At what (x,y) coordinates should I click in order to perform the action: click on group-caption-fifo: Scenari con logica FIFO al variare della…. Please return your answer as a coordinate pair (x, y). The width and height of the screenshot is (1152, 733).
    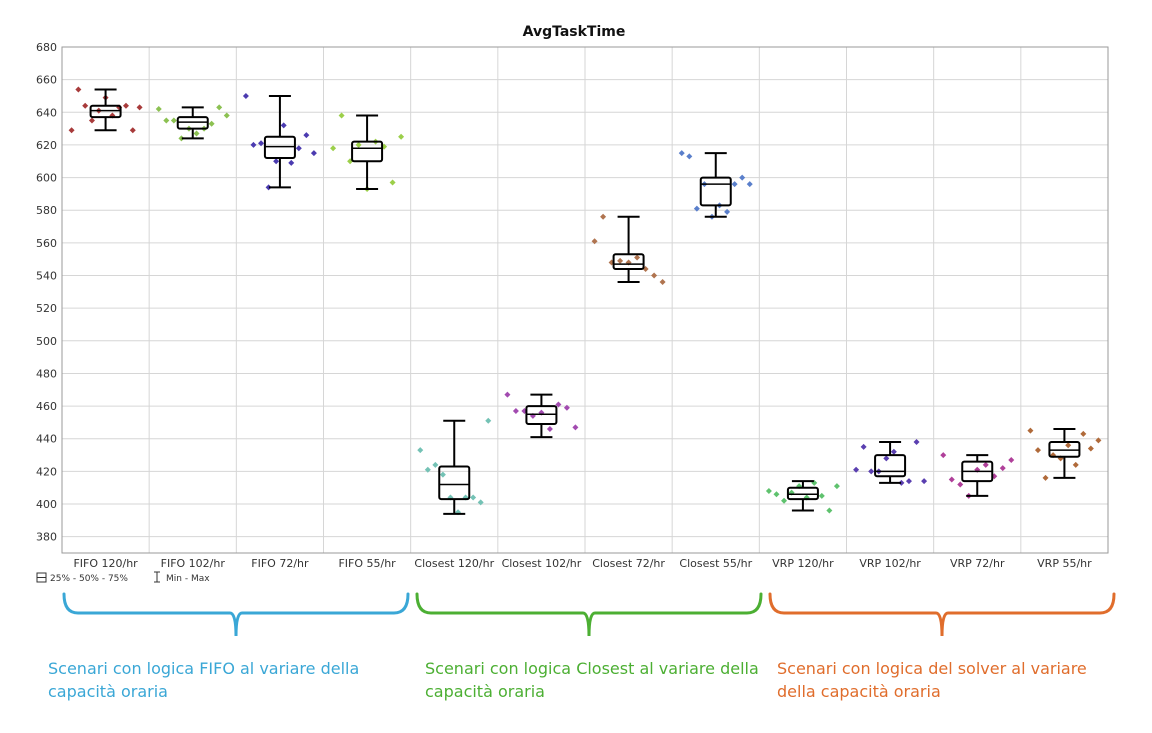
    Looking at the image, I should click on (204, 680).